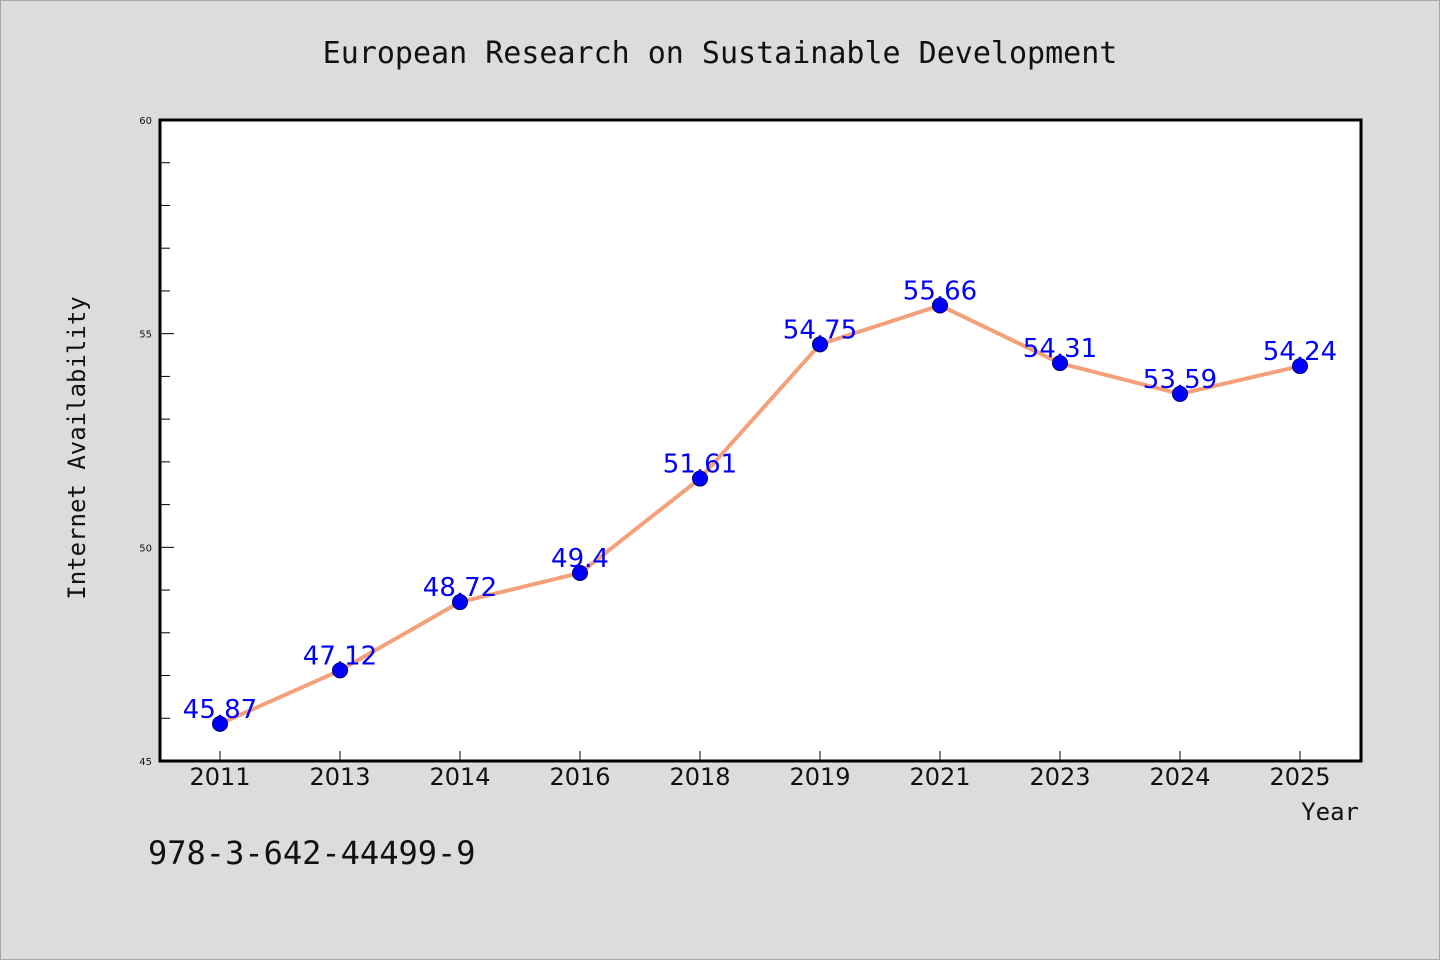 This screenshot has width=1440, height=960. I want to click on data-label: 54.31, so click(1060, 349).